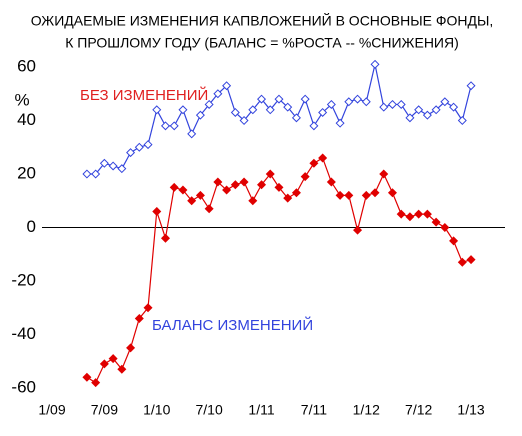 The height and width of the screenshot is (436, 522). What do you see at coordinates (418, 410) in the screenshot?
I see `x-tick-label: 7/12` at bounding box center [418, 410].